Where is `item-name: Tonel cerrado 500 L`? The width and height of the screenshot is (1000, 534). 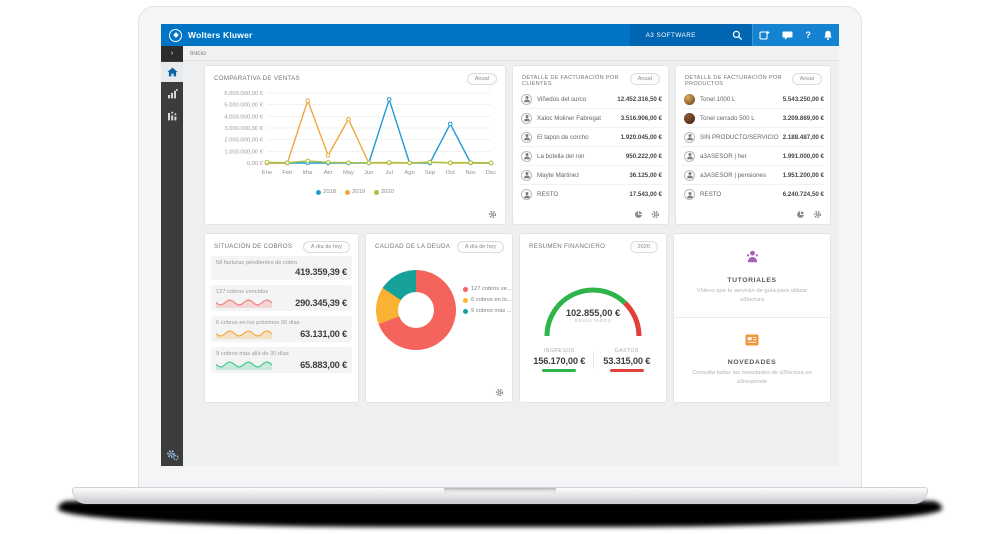
item-name: Tonel cerrado 500 L is located at coordinates (727, 118).